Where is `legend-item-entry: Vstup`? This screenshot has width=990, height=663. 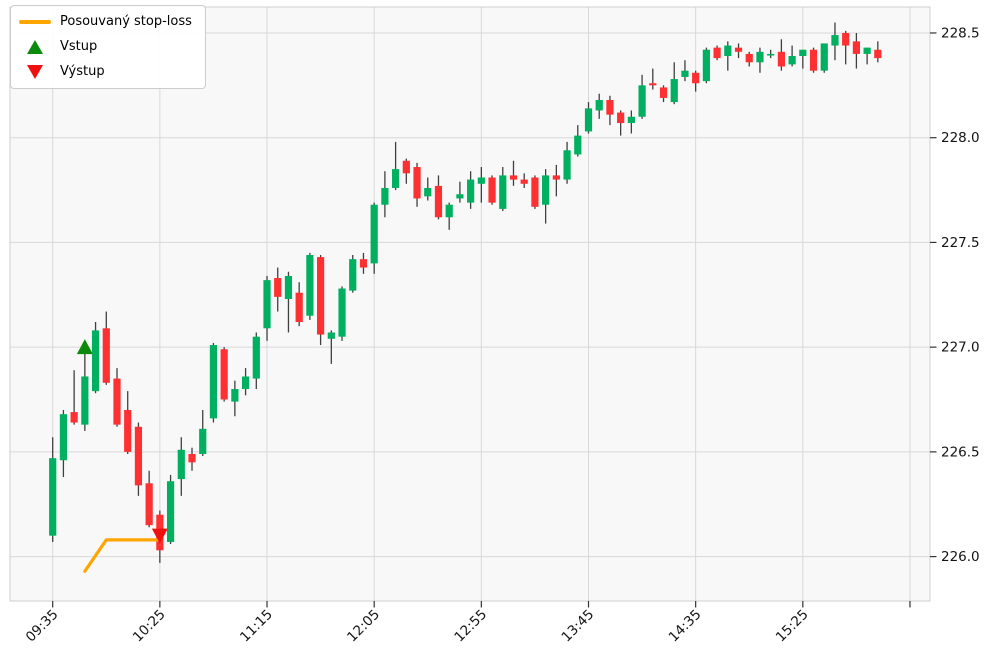 legend-item-entry: Vstup is located at coordinates (105, 47).